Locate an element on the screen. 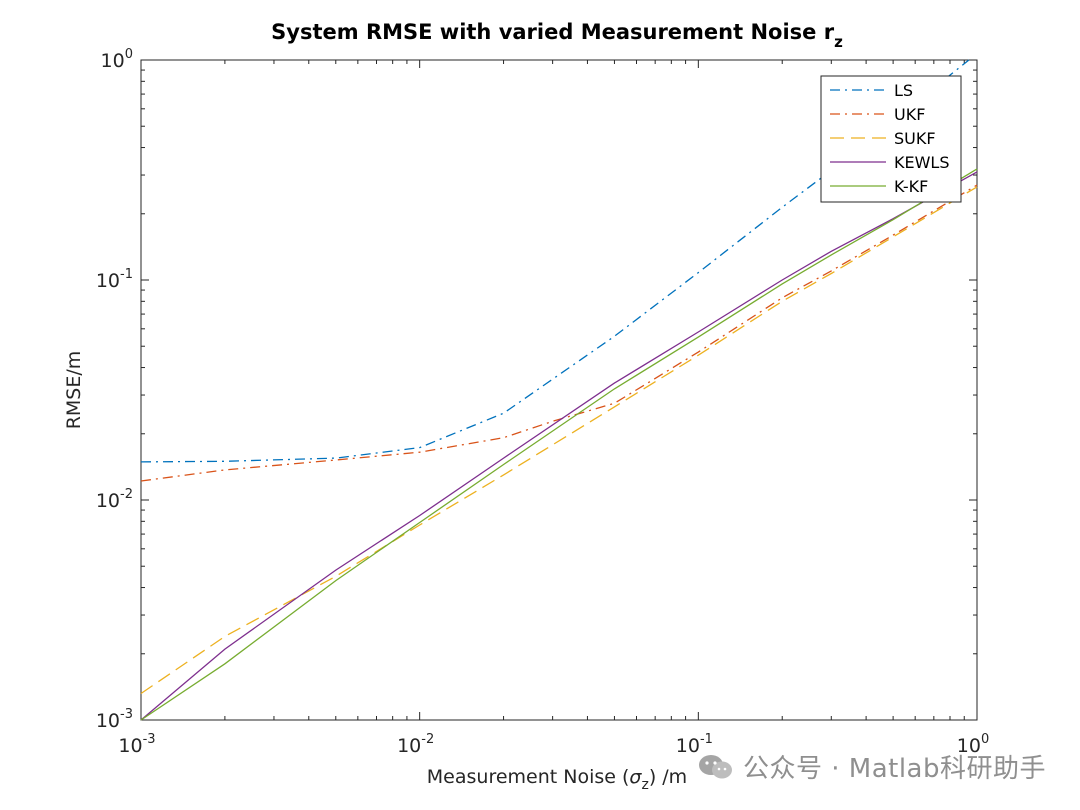 The height and width of the screenshot is (810, 1080). y-tick-label: 10⁻² is located at coordinates (114, 499).